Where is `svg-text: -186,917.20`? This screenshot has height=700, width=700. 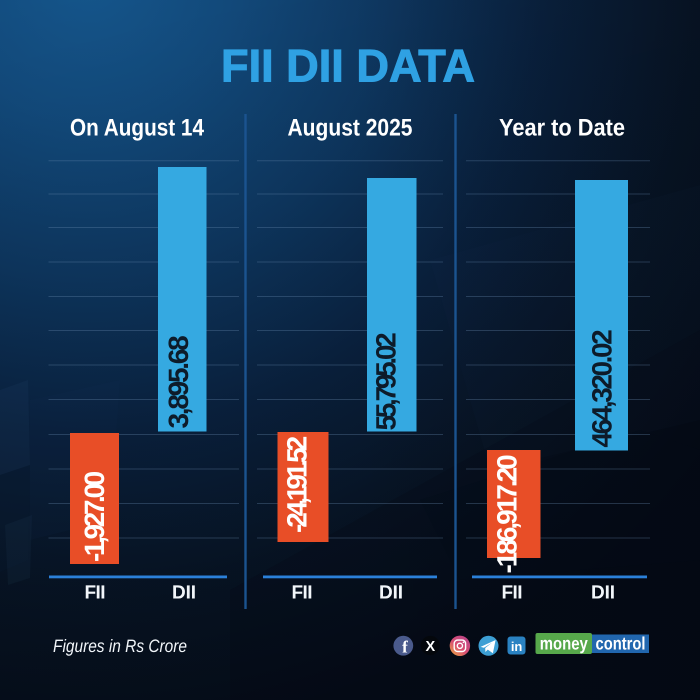 svg-text: -186,917.20 is located at coordinates (507, 514).